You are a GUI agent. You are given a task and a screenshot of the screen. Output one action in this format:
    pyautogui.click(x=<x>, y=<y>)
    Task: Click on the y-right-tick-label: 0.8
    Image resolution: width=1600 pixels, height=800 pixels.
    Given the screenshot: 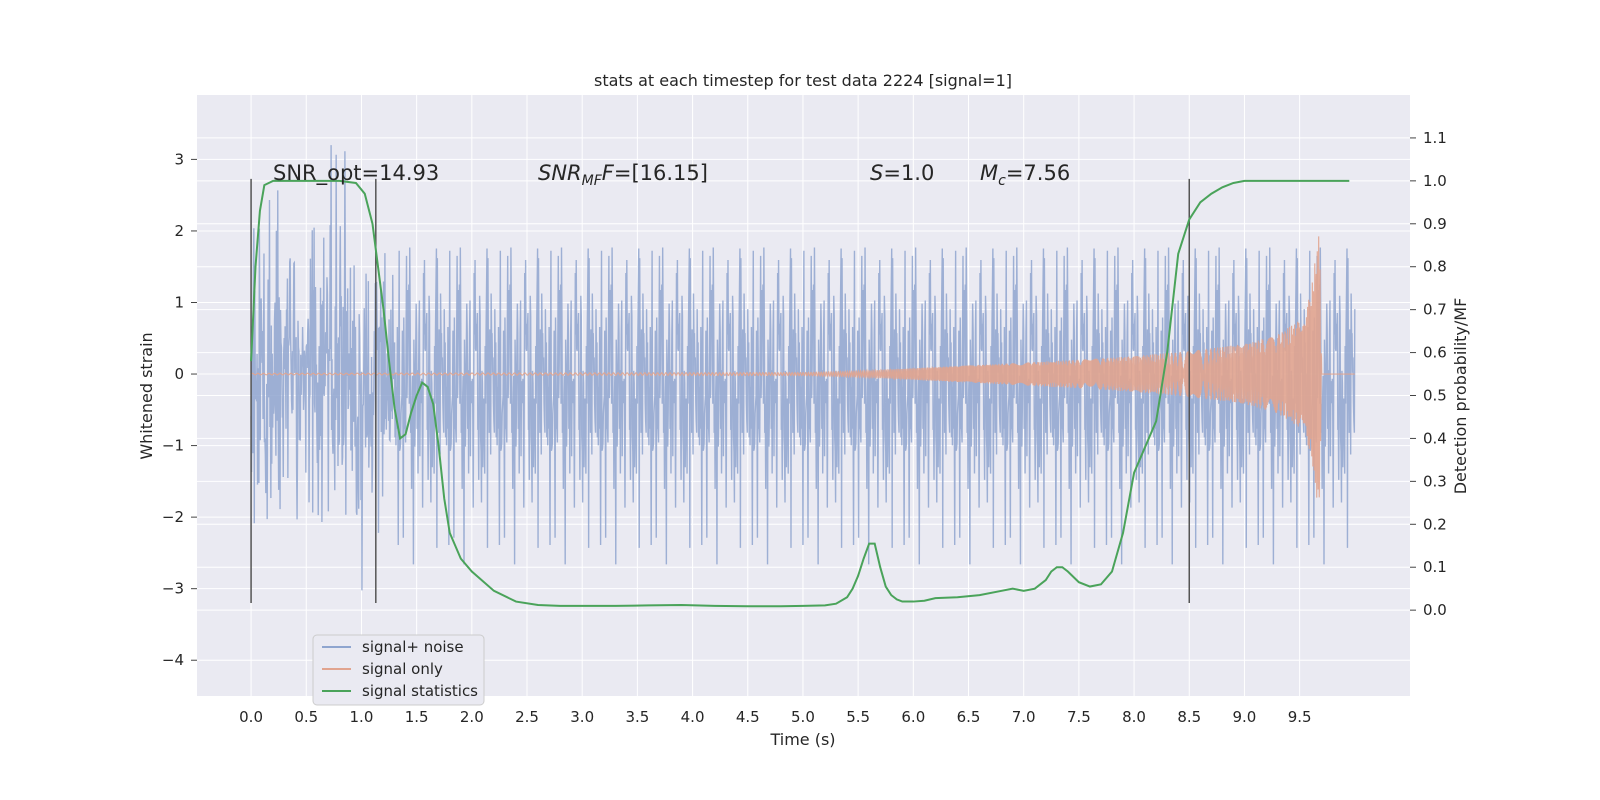 What is the action you would take?
    pyautogui.click(x=1435, y=267)
    